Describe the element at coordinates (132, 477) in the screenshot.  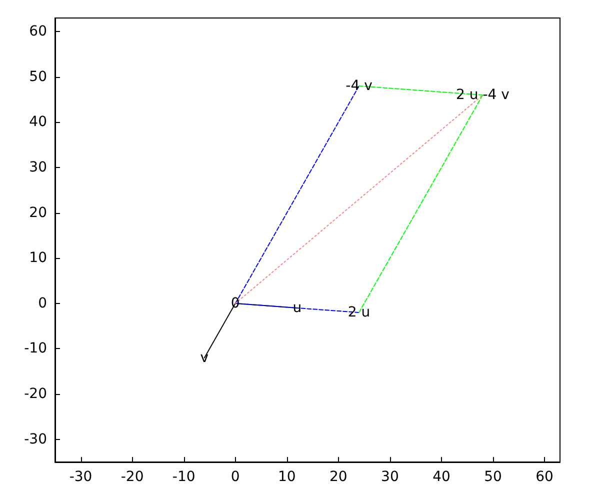
I see `x-tick-label: -20` at that location.